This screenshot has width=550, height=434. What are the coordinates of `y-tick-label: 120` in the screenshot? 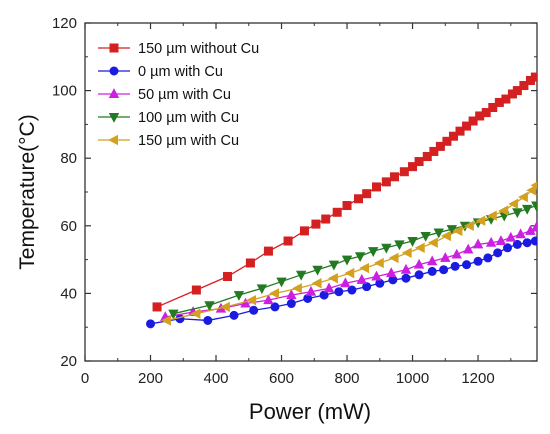 It's located at (64, 23).